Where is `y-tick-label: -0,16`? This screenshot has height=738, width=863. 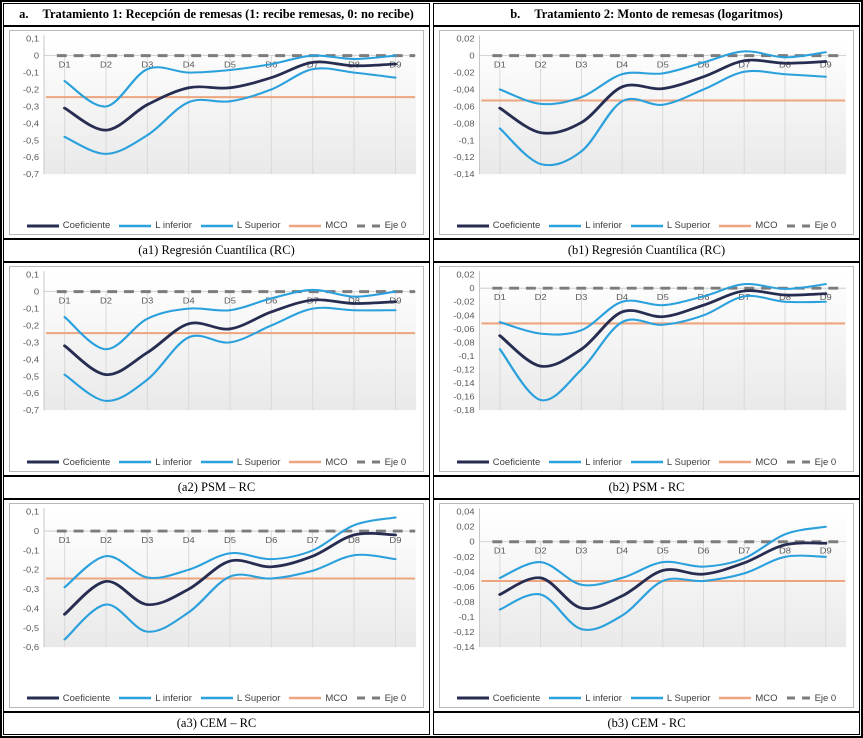 y-tick-label: -0,16 is located at coordinates (464, 397).